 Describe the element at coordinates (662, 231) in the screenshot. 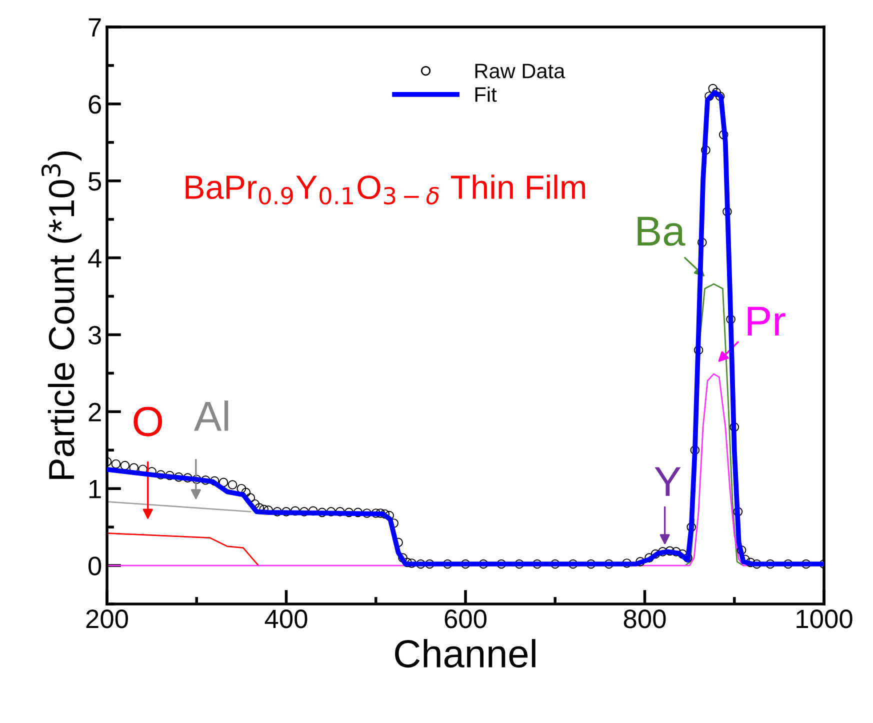

I see `annotation: Ba` at that location.